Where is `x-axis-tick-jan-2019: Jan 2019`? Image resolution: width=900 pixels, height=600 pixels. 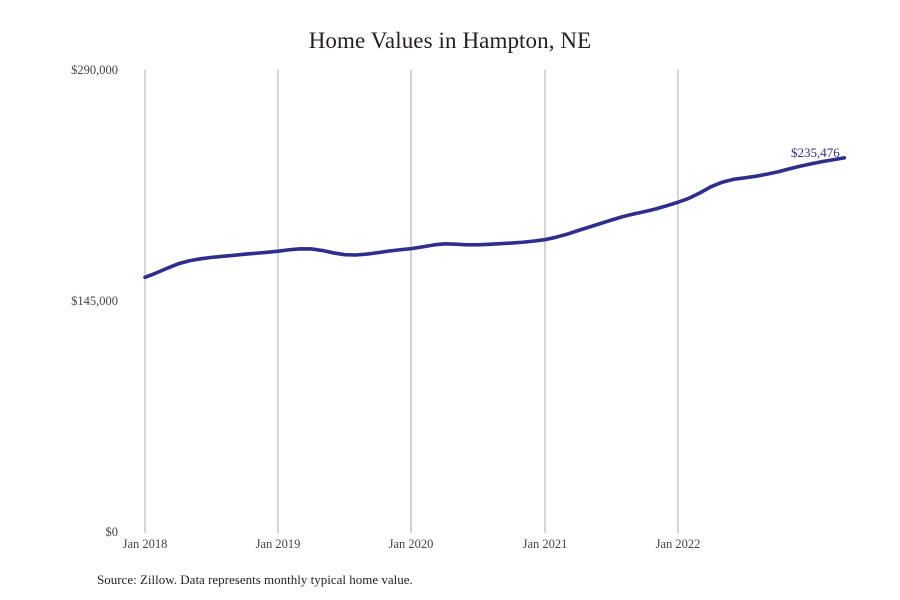
x-axis-tick-jan-2019: Jan 2019 is located at coordinates (278, 544).